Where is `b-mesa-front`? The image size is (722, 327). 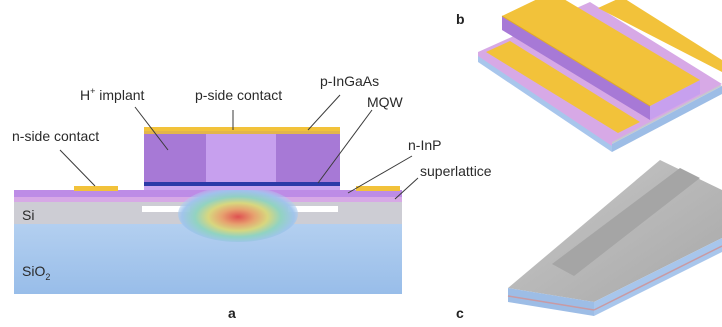 b-mesa-front is located at coordinates (576, 68).